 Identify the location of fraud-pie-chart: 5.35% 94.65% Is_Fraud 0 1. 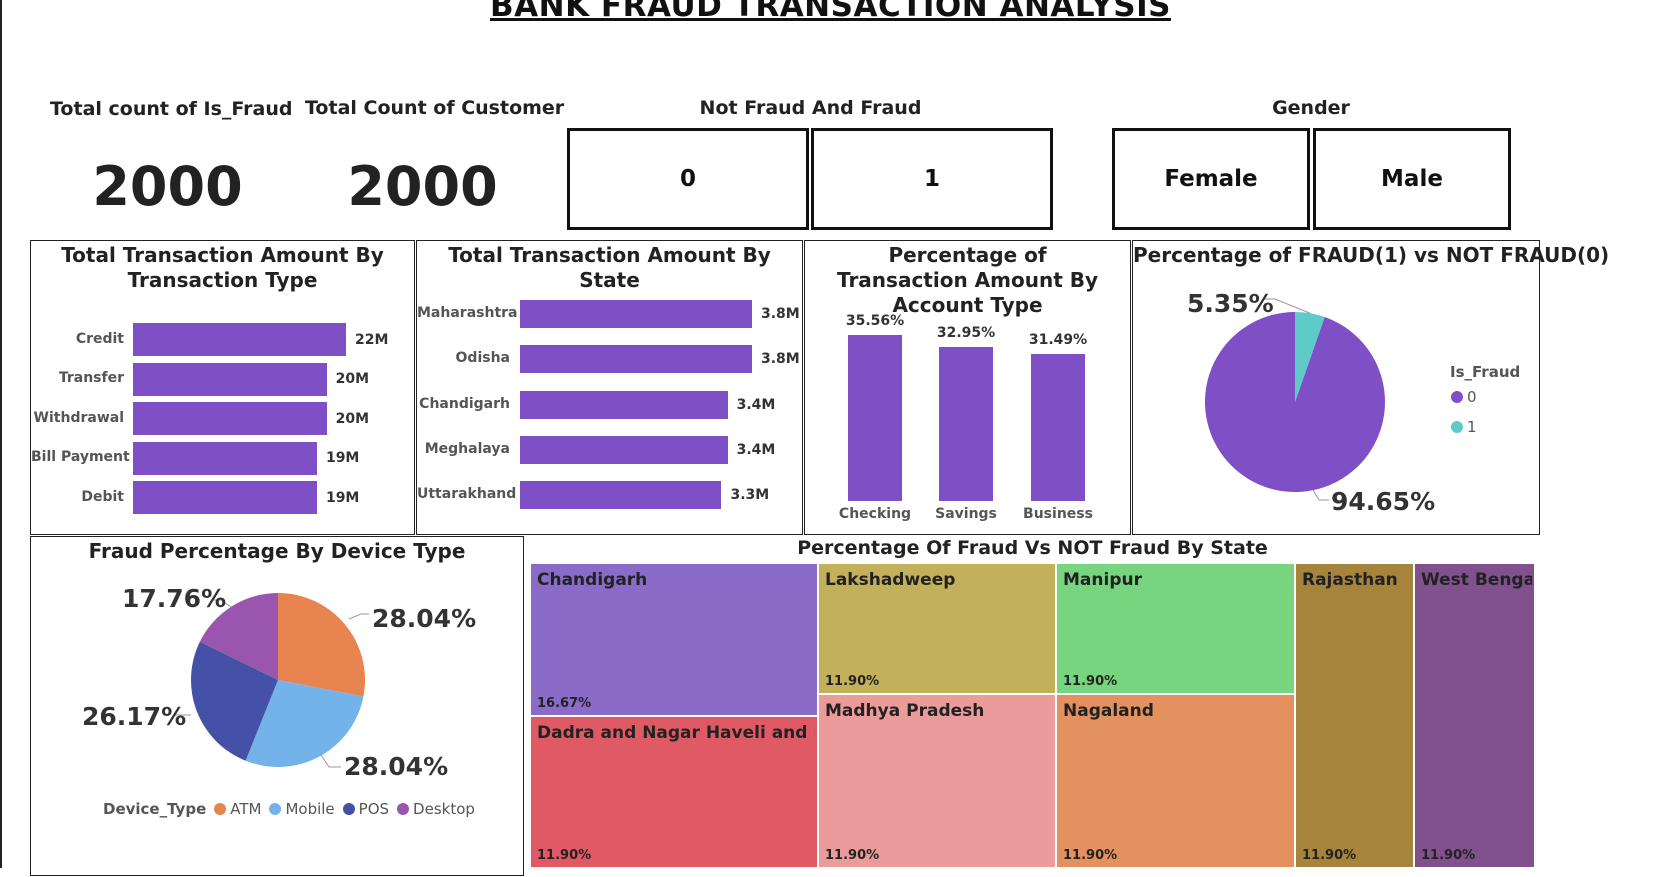
(1337, 388).